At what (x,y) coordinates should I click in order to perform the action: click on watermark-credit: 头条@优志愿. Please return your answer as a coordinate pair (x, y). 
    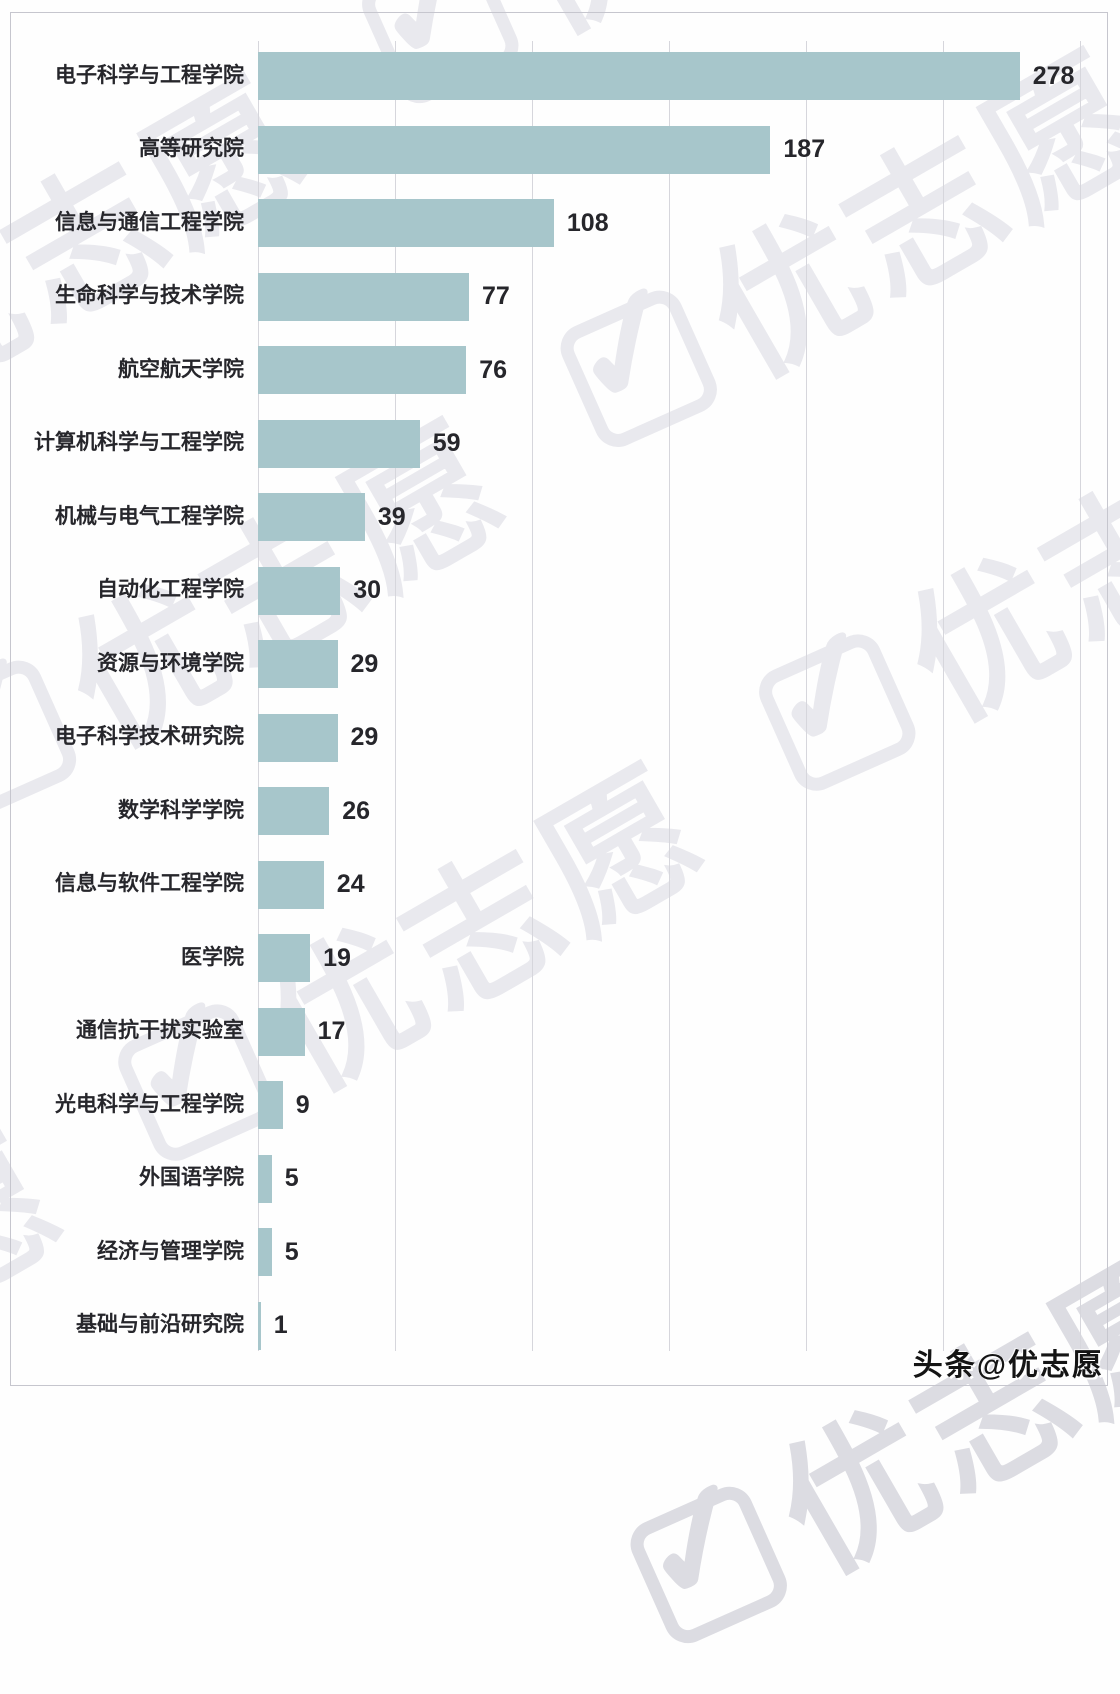
    Looking at the image, I should click on (1008, 1365).